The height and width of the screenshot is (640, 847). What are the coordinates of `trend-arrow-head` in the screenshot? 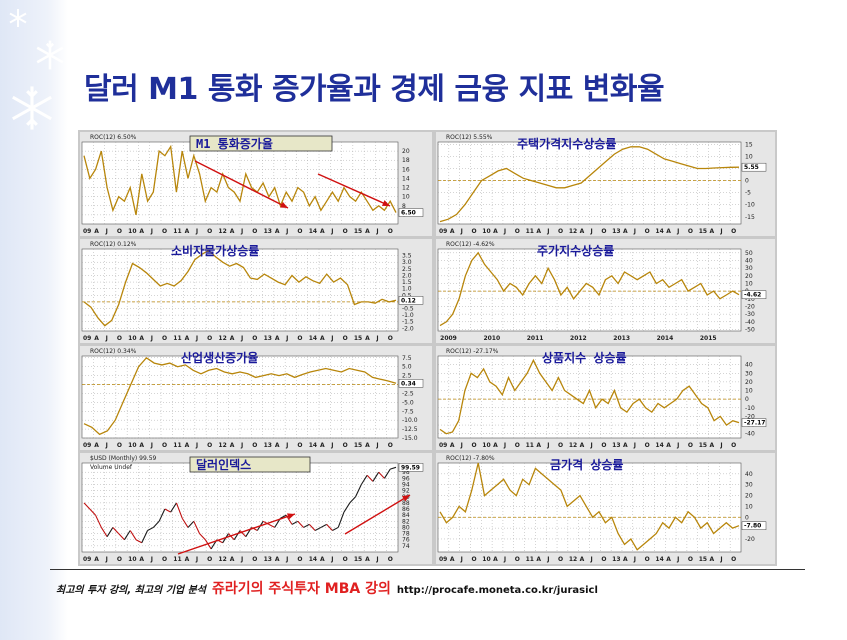 It's located at (284, 204).